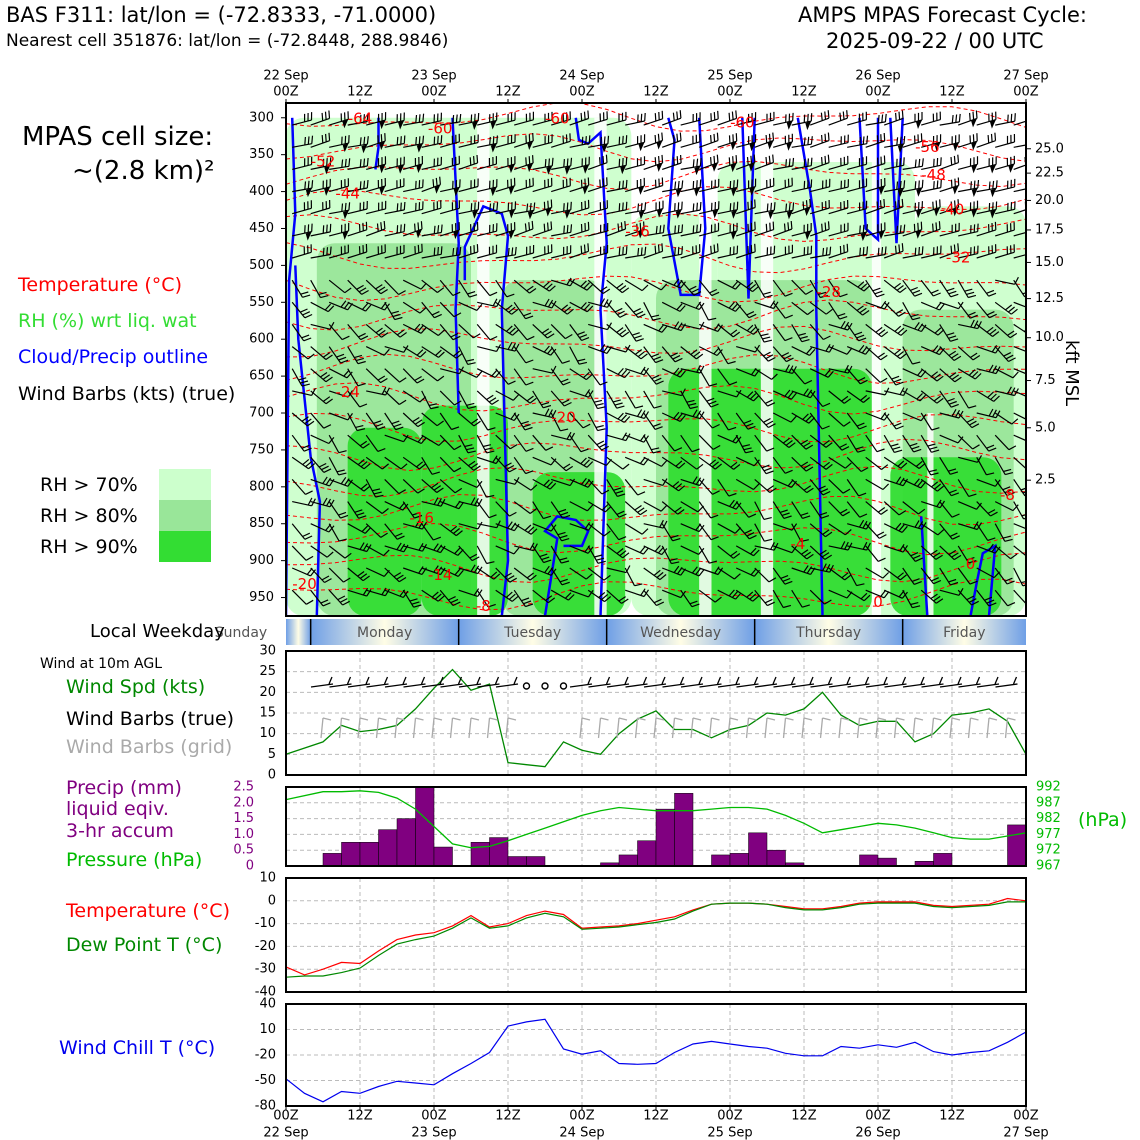 This screenshot has height=1140, width=1140. Describe the element at coordinates (483, 606) in the screenshot. I see `temperature-label: -8` at that location.